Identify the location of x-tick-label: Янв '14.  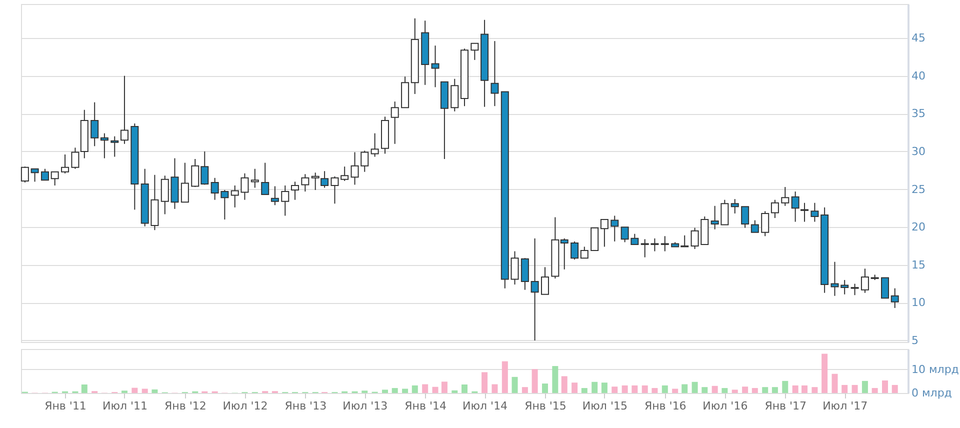
(425, 406).